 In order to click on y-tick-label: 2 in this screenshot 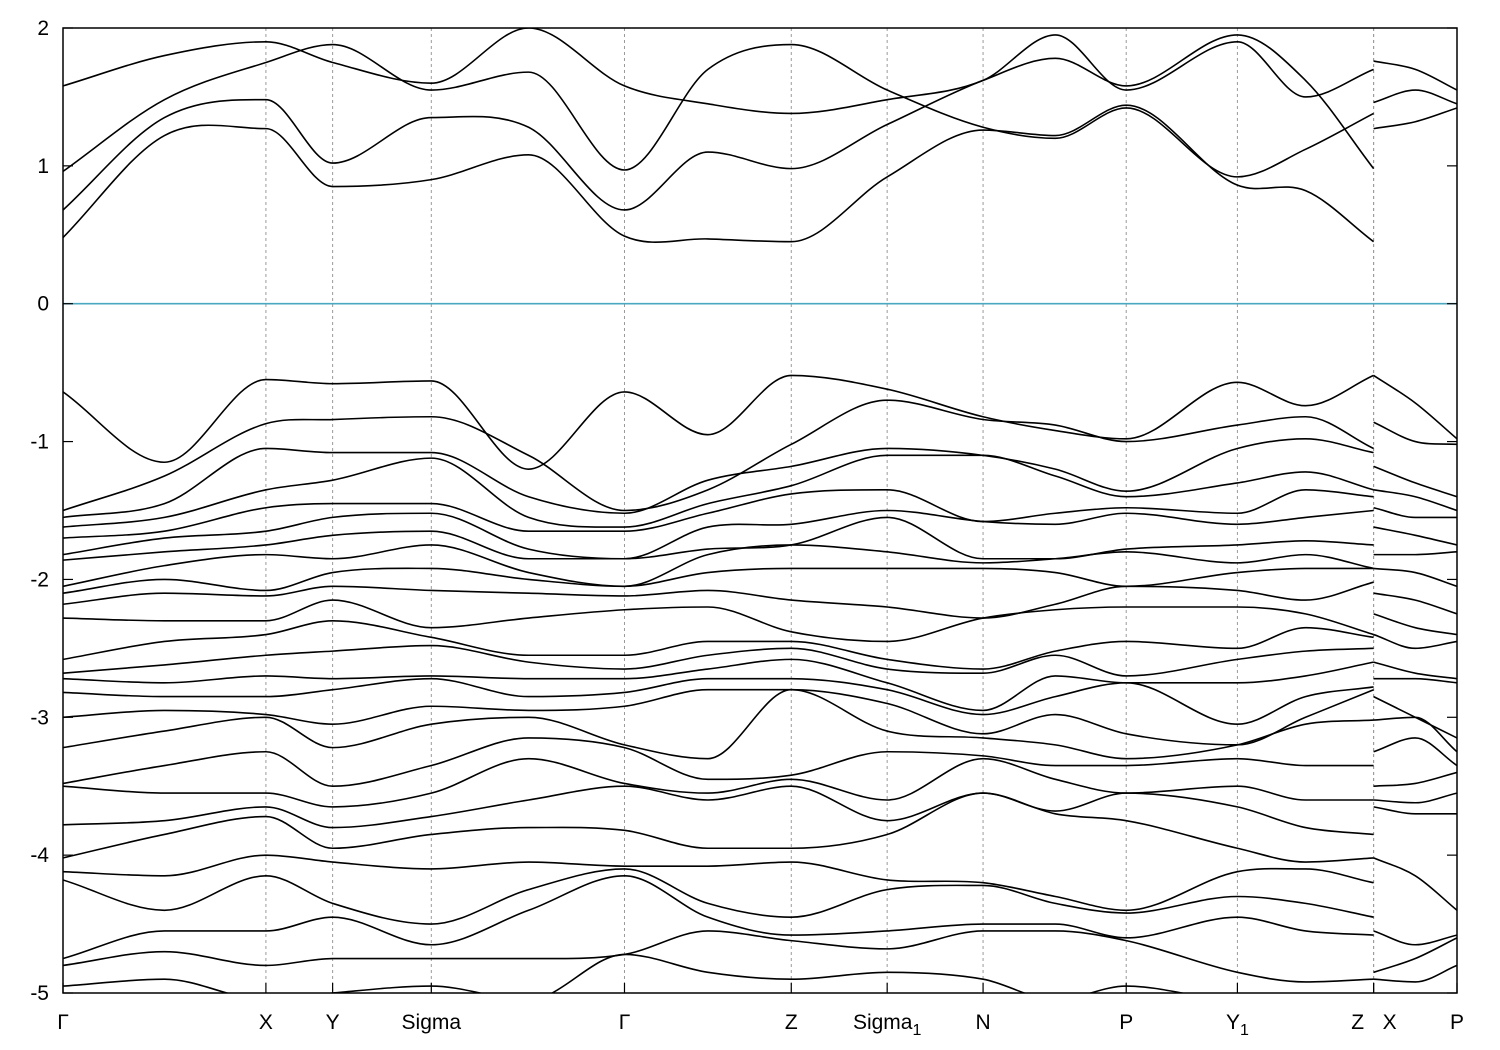, I will do `click(43, 28)`.